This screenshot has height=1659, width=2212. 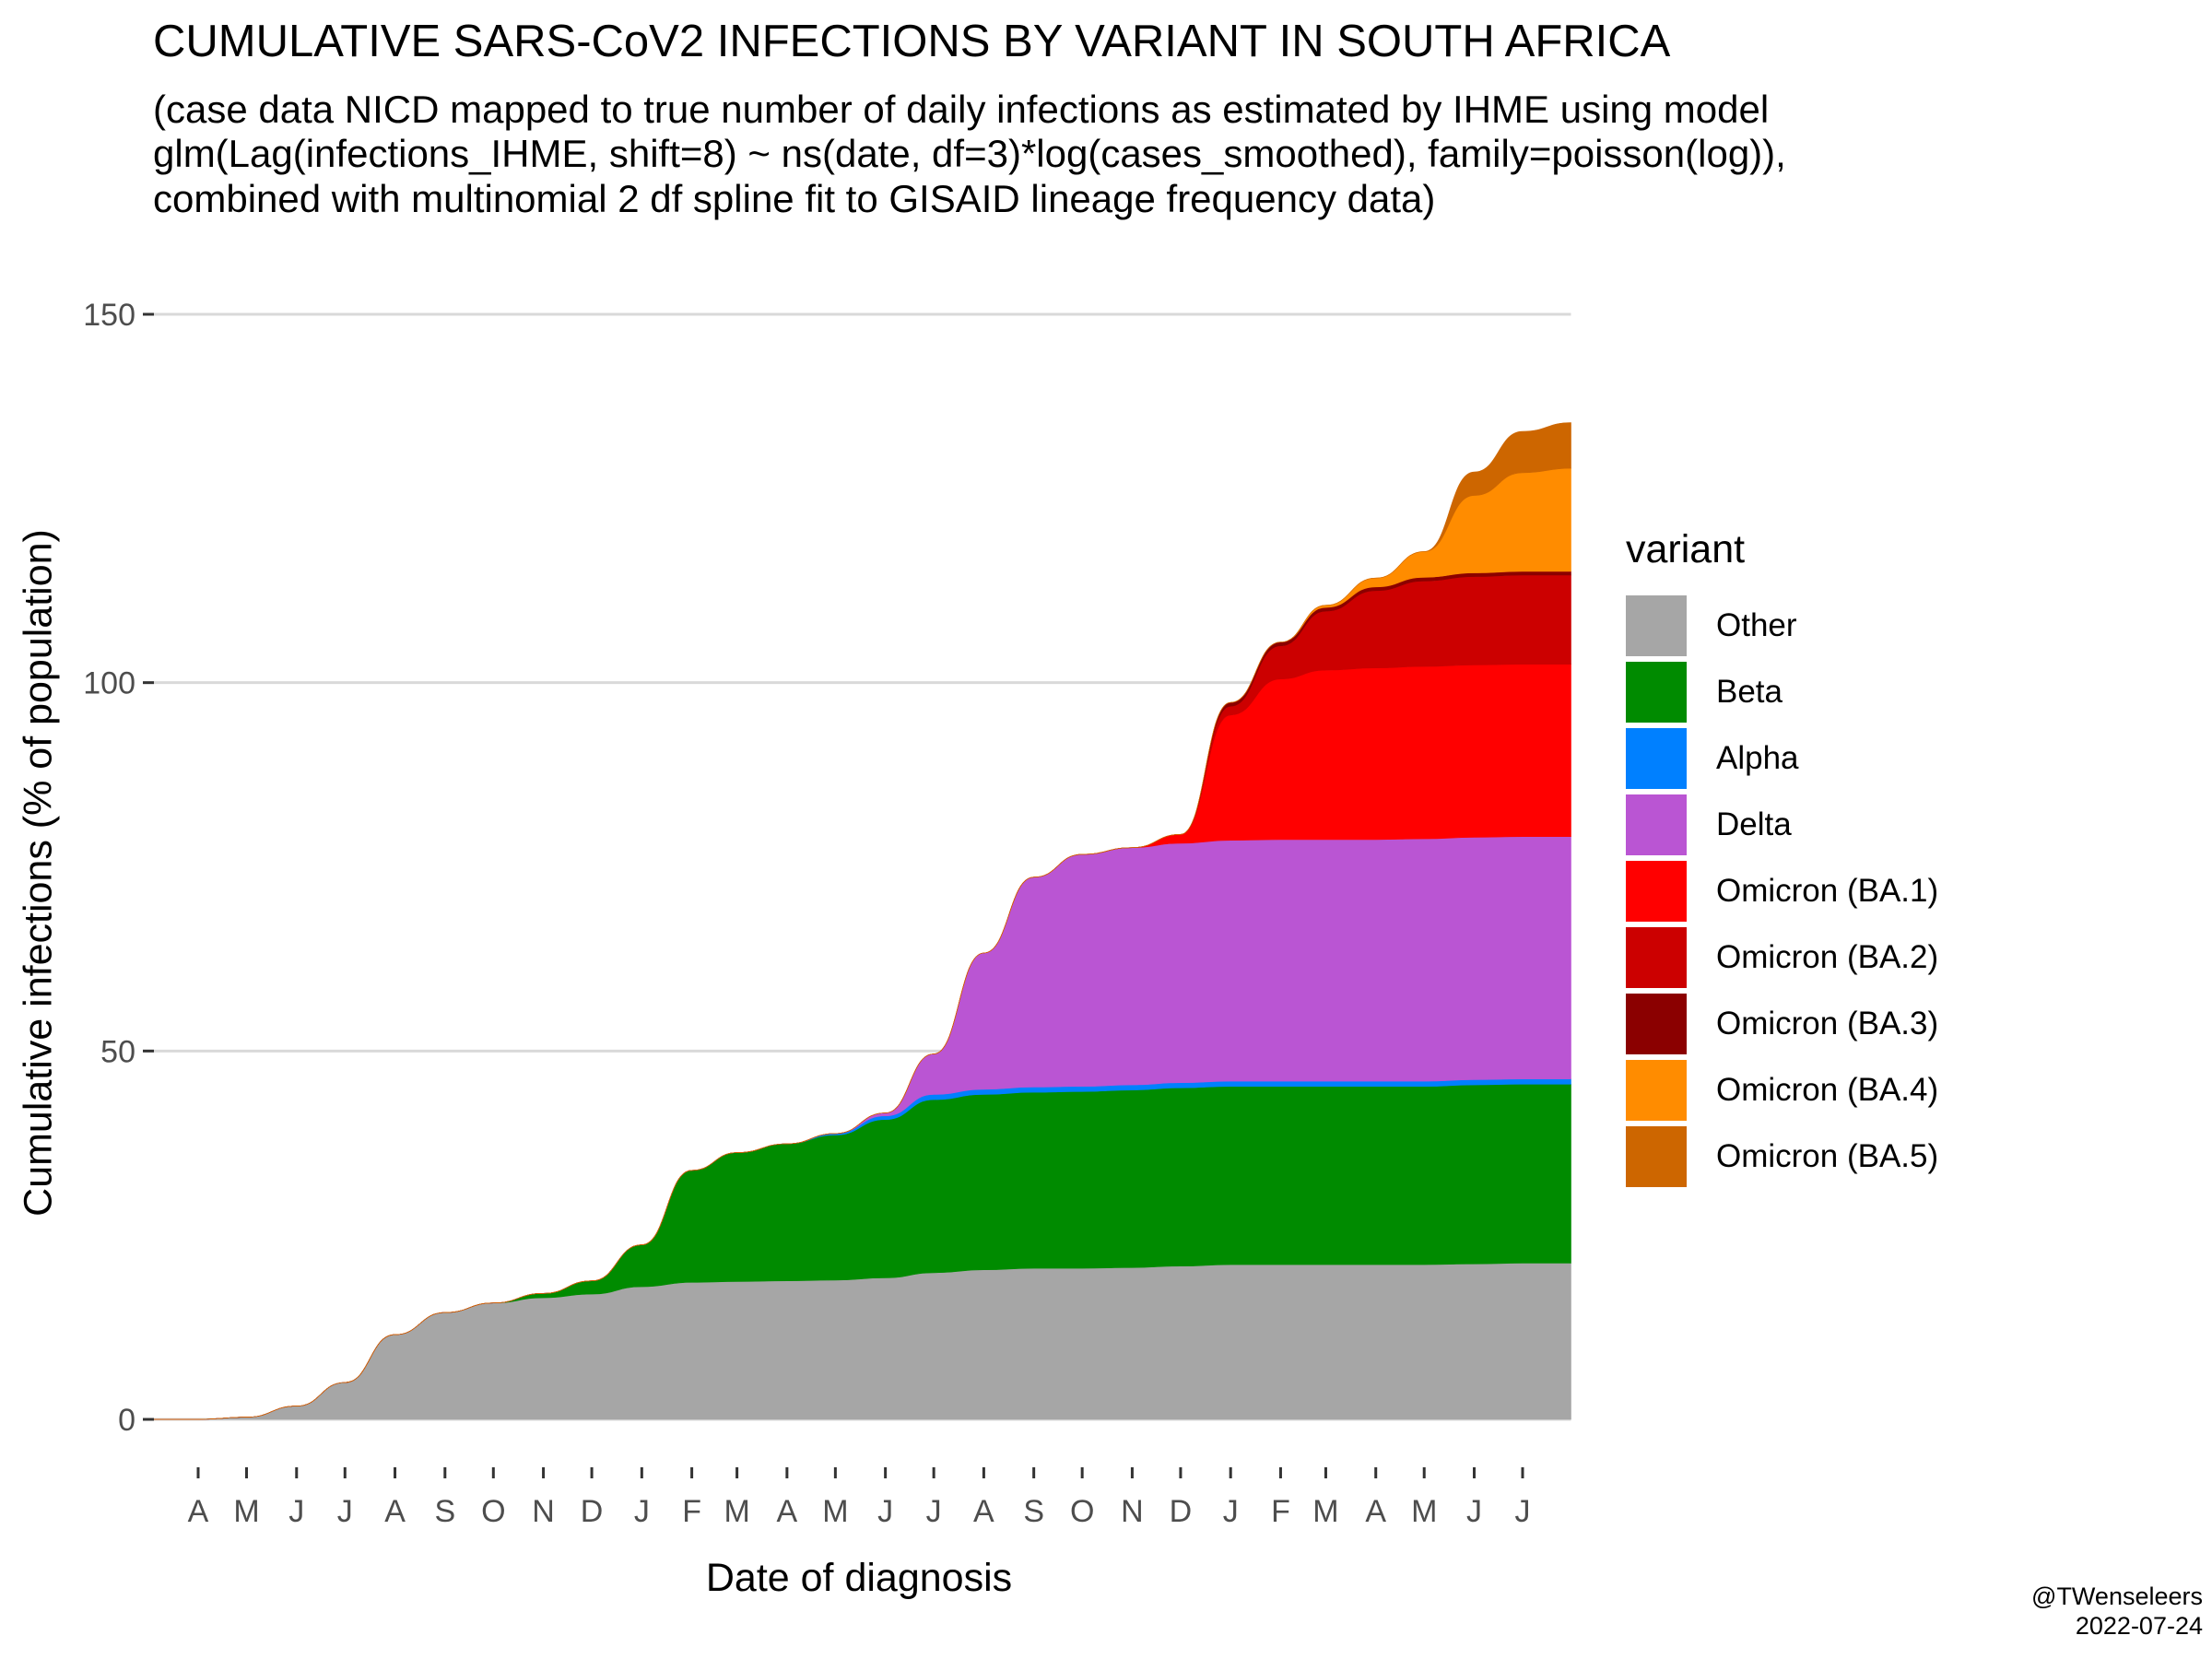 I want to click on legend-label-beta: Beta, so click(x=1749, y=692).